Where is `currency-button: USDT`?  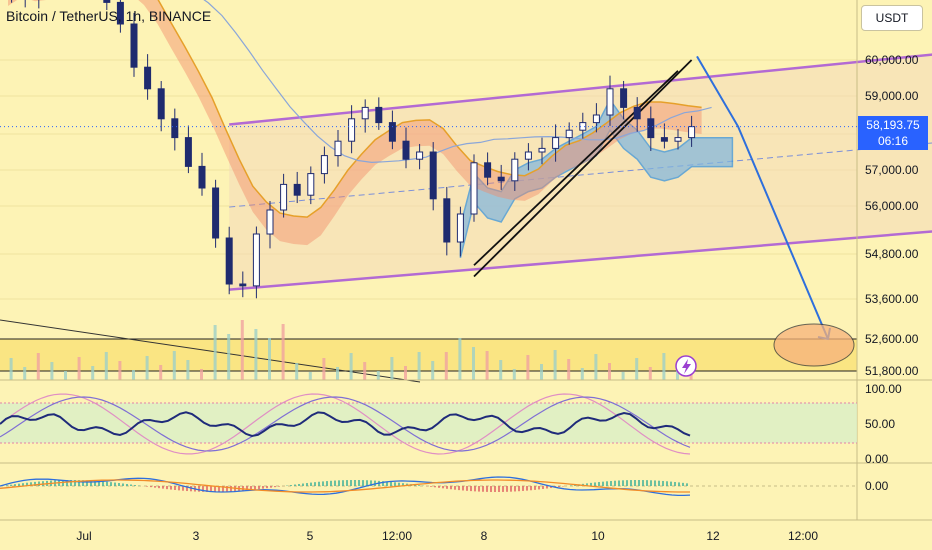
currency-button: USDT is located at coordinates (892, 18).